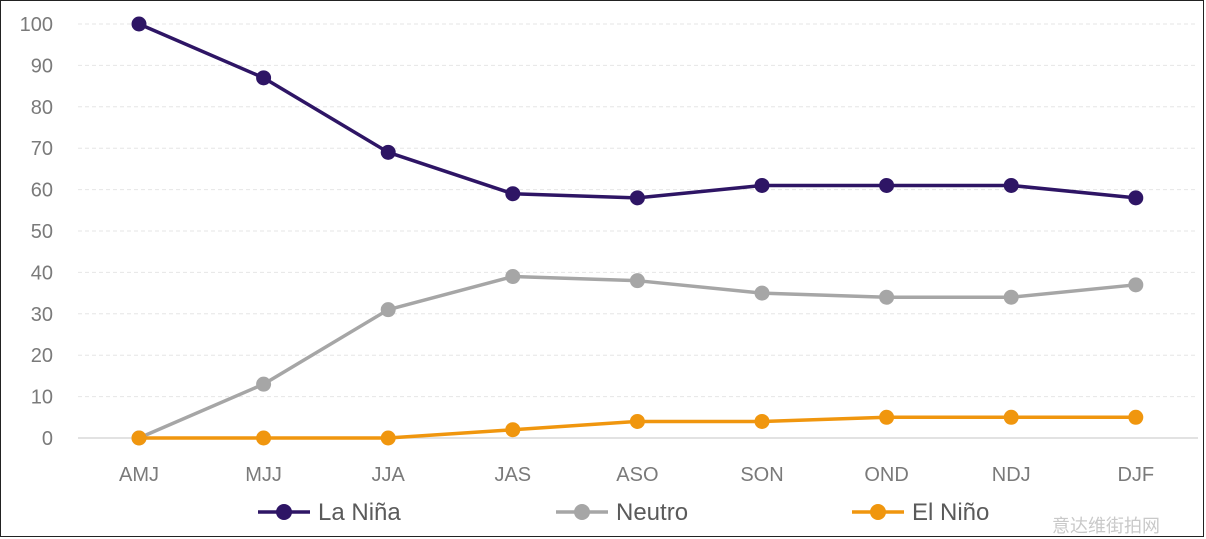 Image resolution: width=1206 pixels, height=539 pixels. I want to click on x-tick-label: SON, so click(761, 475).